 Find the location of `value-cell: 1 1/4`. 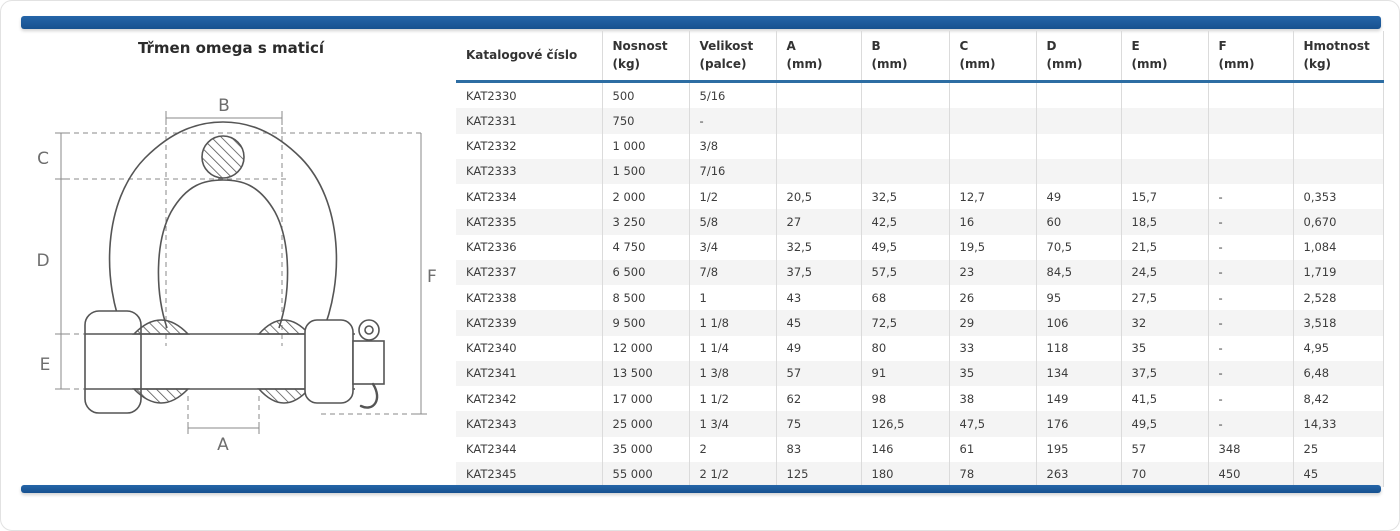

value-cell: 1 1/4 is located at coordinates (733, 348).